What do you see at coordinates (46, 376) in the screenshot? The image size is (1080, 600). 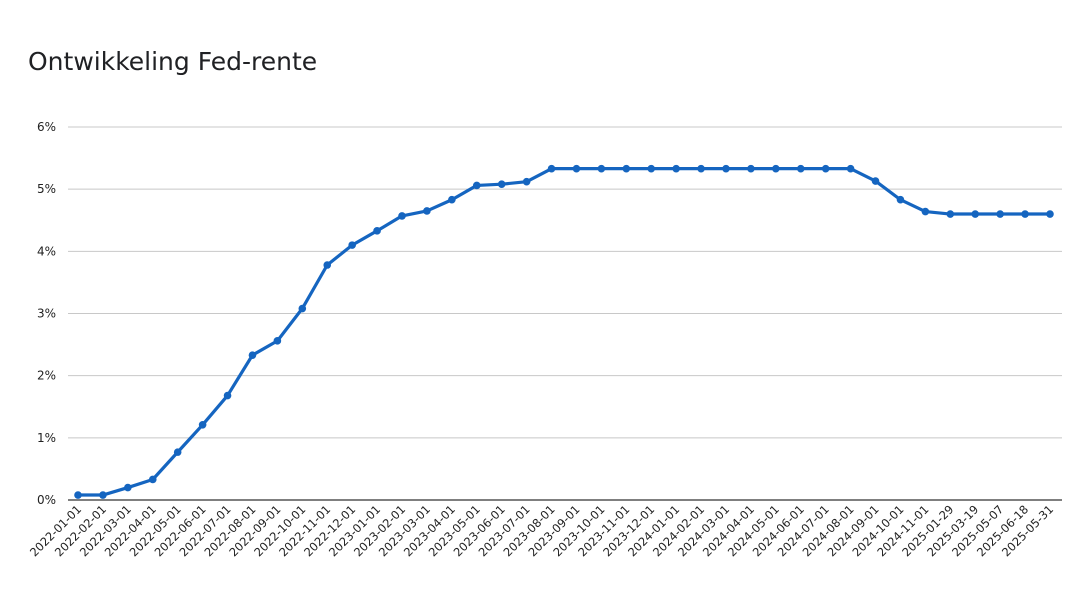 I see `y-tick-label: 2%` at bounding box center [46, 376].